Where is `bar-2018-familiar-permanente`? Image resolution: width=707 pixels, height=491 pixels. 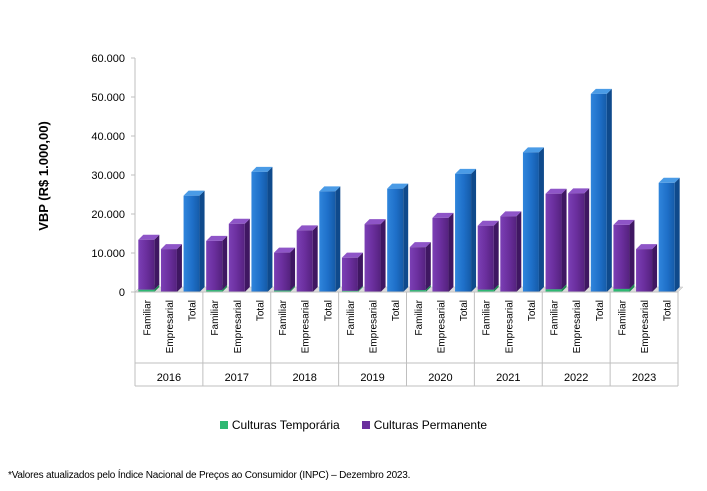 bar-2018-familiar-permanente is located at coordinates (285, 269).